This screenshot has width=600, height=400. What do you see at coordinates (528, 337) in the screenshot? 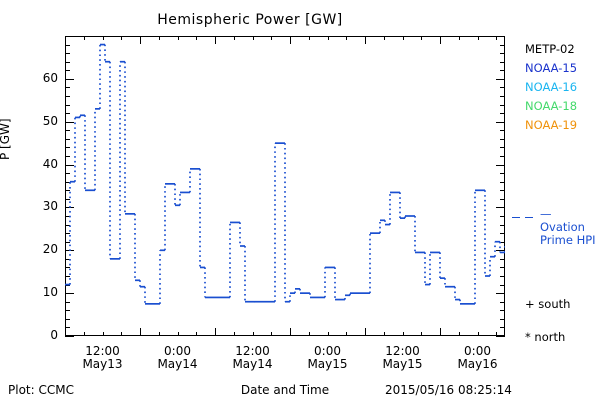
I see `asterisk-icon: *` at bounding box center [528, 337].